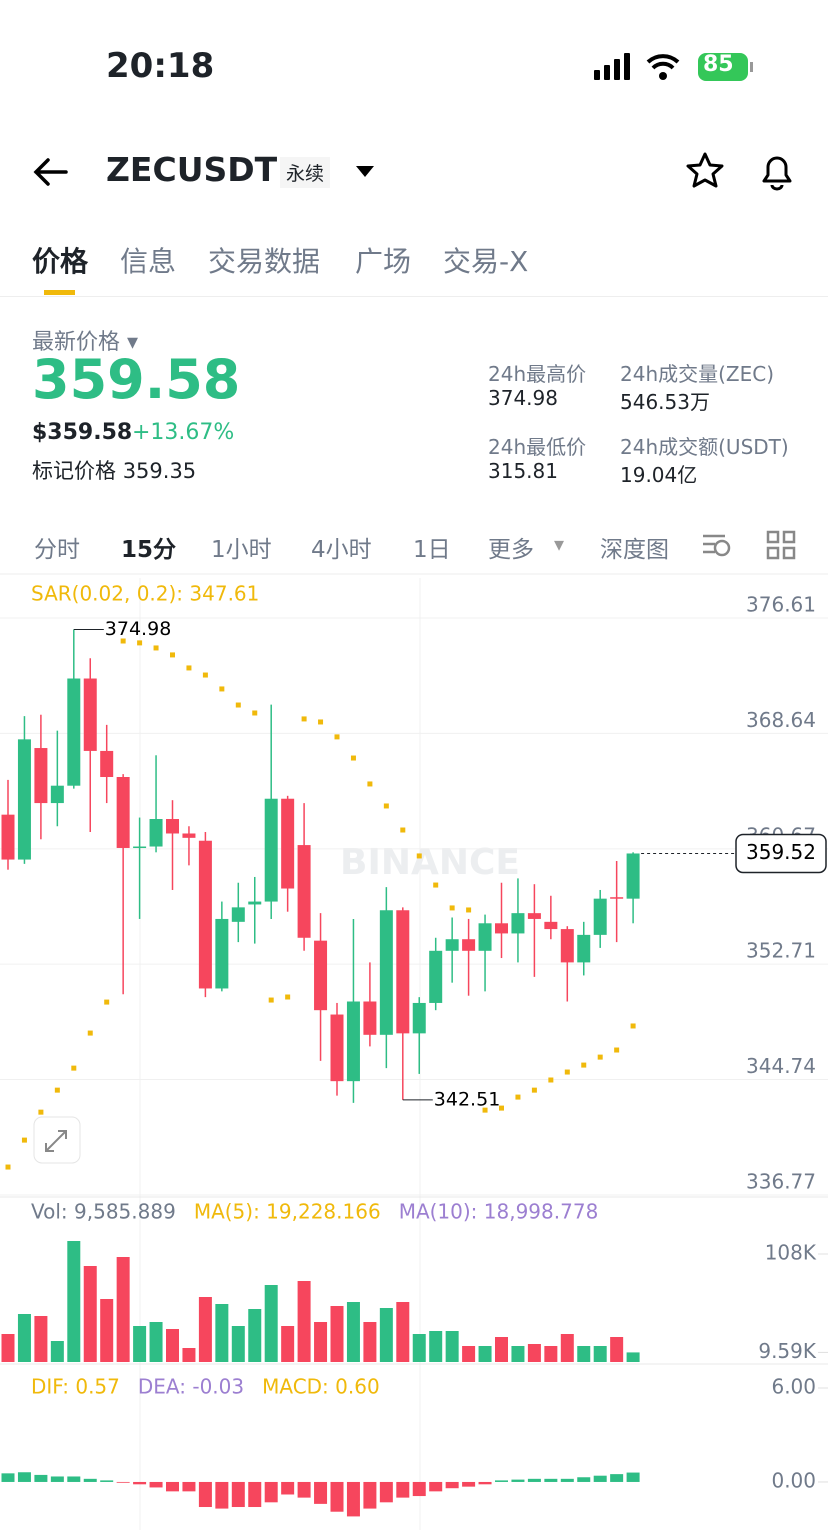 The width and height of the screenshot is (828, 1530). I want to click on watermark: BINANCE, so click(430, 862).